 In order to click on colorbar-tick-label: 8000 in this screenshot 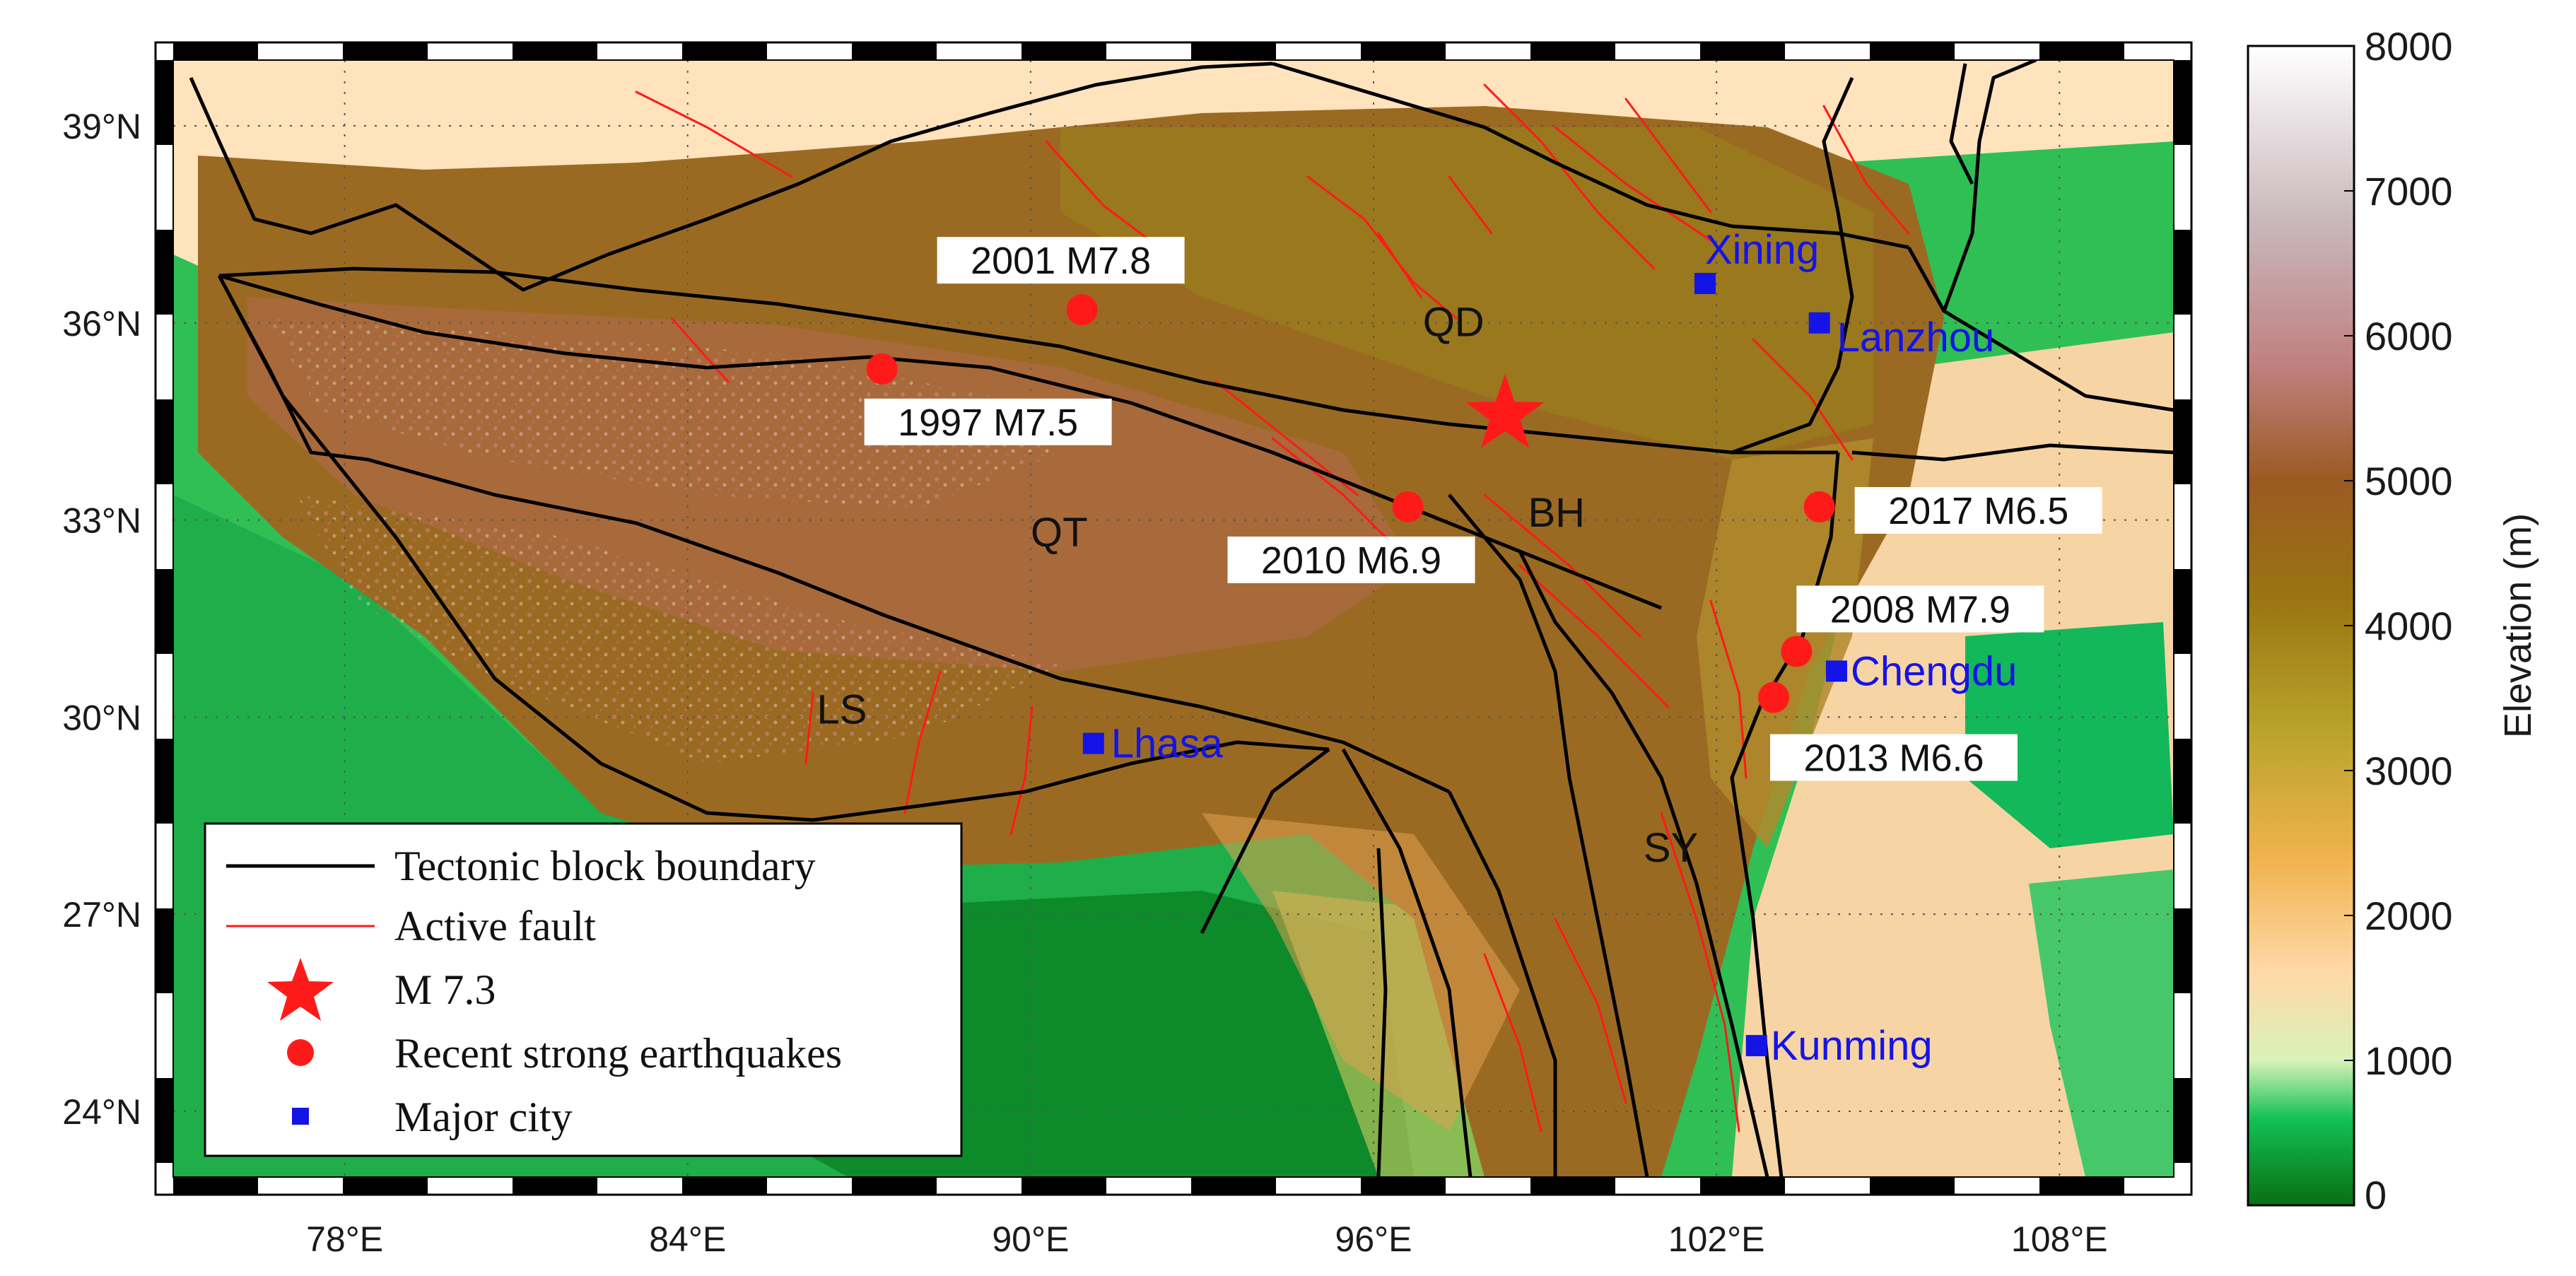, I will do `click(2409, 46)`.